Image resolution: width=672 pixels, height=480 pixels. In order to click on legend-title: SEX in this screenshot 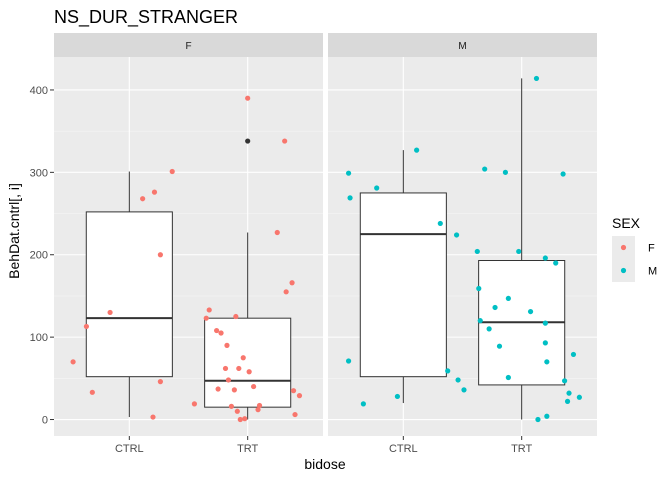, I will do `click(626, 223)`.